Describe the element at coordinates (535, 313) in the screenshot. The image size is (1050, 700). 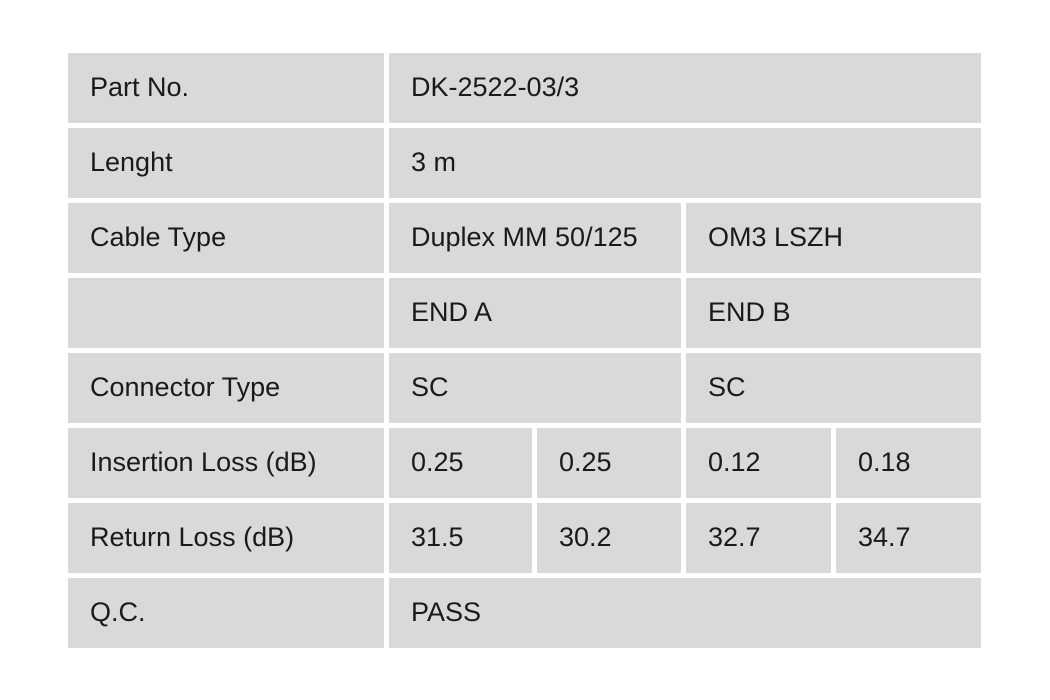
I see `cell-end-a-header: END A` at that location.